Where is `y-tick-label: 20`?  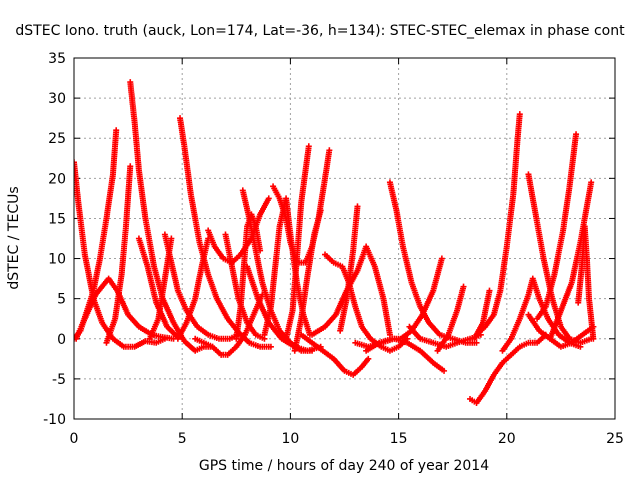 y-tick-label: 20 is located at coordinates (57, 179).